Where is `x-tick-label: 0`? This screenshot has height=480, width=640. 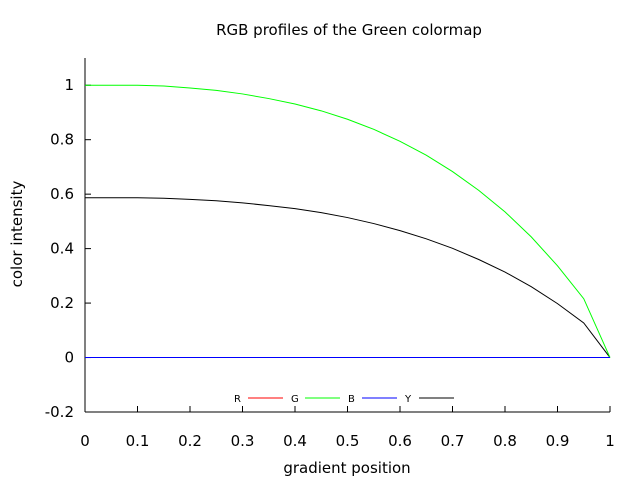 x-tick-label: 0 is located at coordinates (85, 441).